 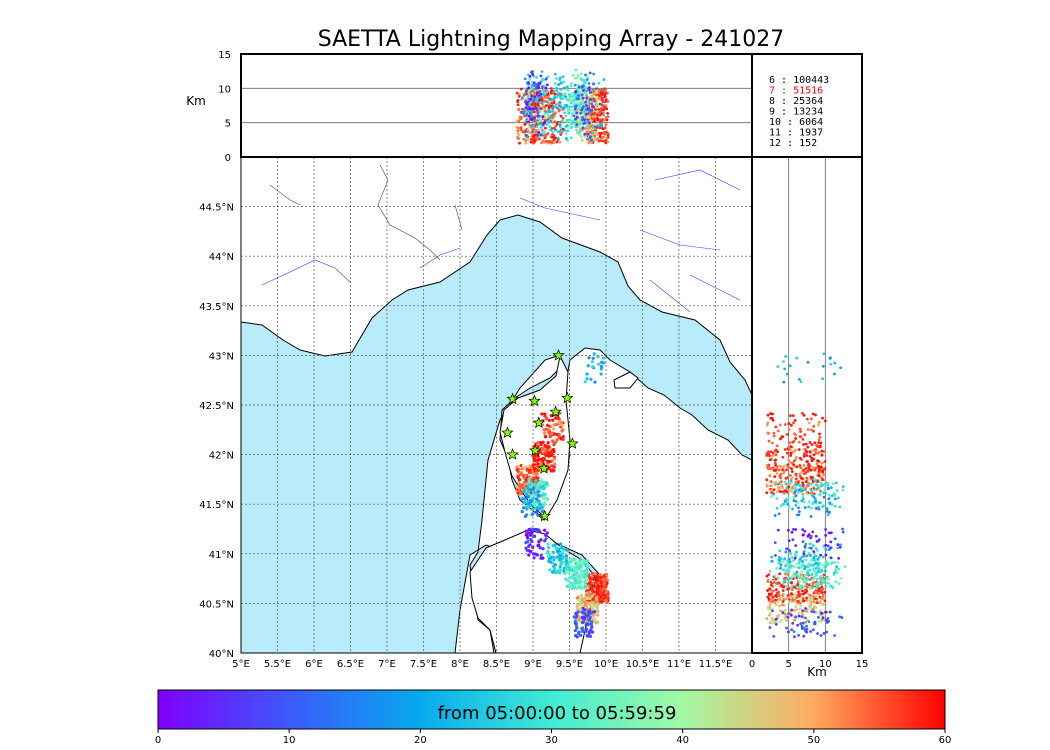 What do you see at coordinates (796, 101) in the screenshot?
I see `station-count-row: 8 : 25364` at bounding box center [796, 101].